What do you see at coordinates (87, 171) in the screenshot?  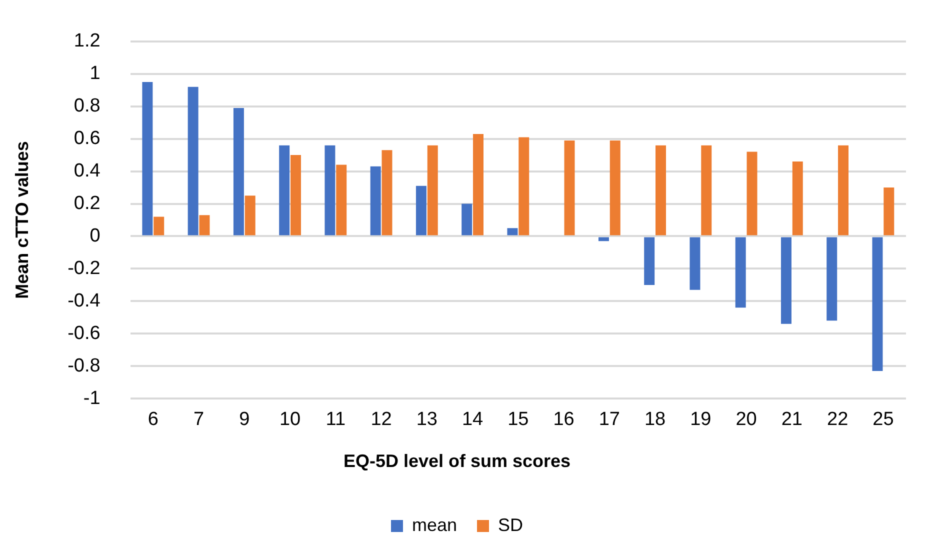 I see `y-tick-label: 0.4` at bounding box center [87, 171].